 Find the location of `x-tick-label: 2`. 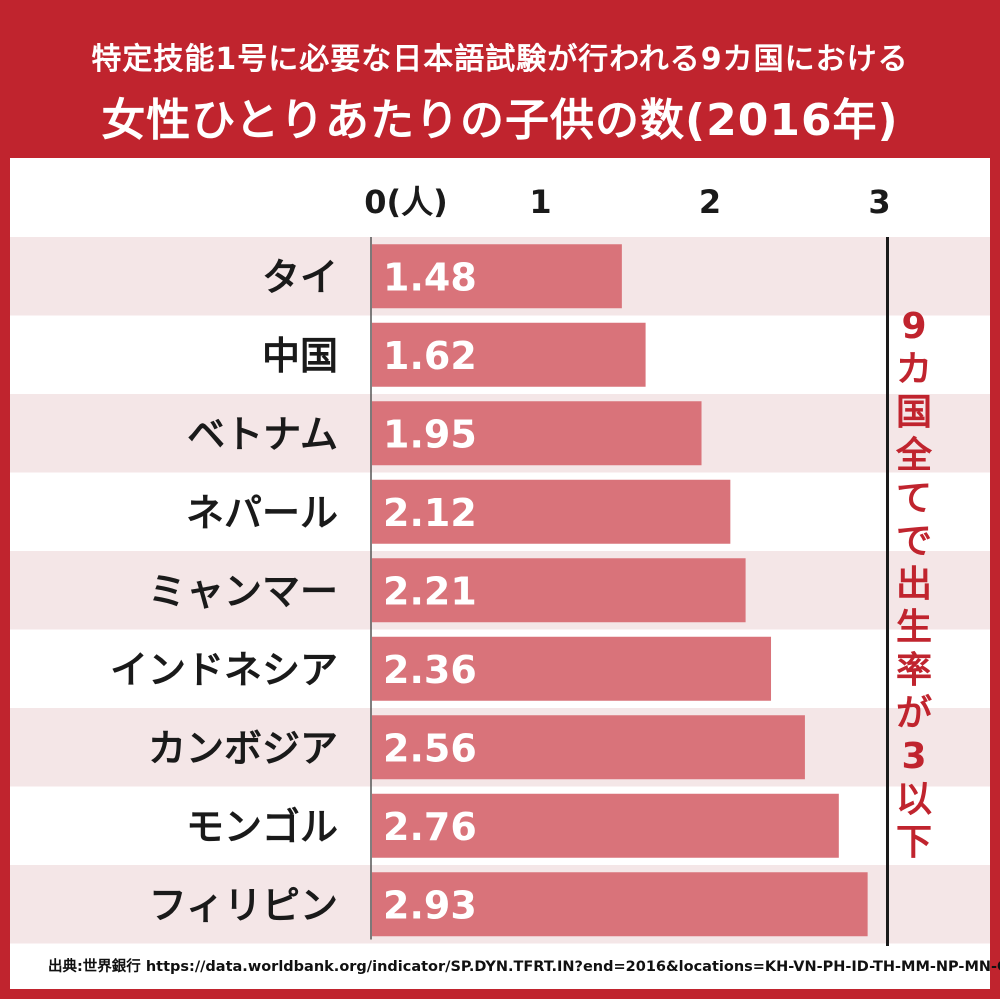

x-tick-label: 2 is located at coordinates (710, 202).